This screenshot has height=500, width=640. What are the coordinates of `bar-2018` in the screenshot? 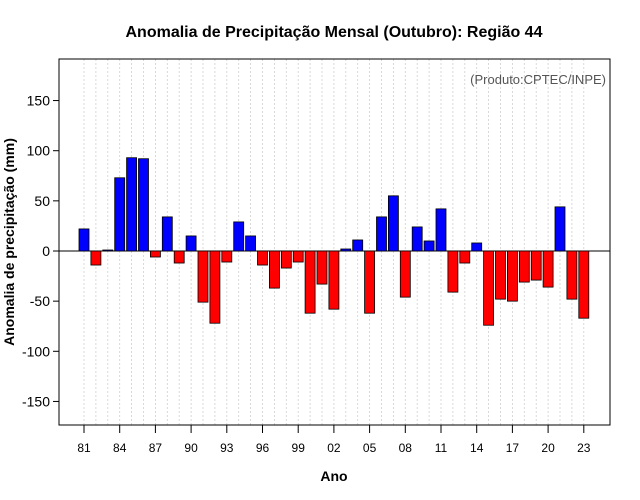 It's located at (524, 266).